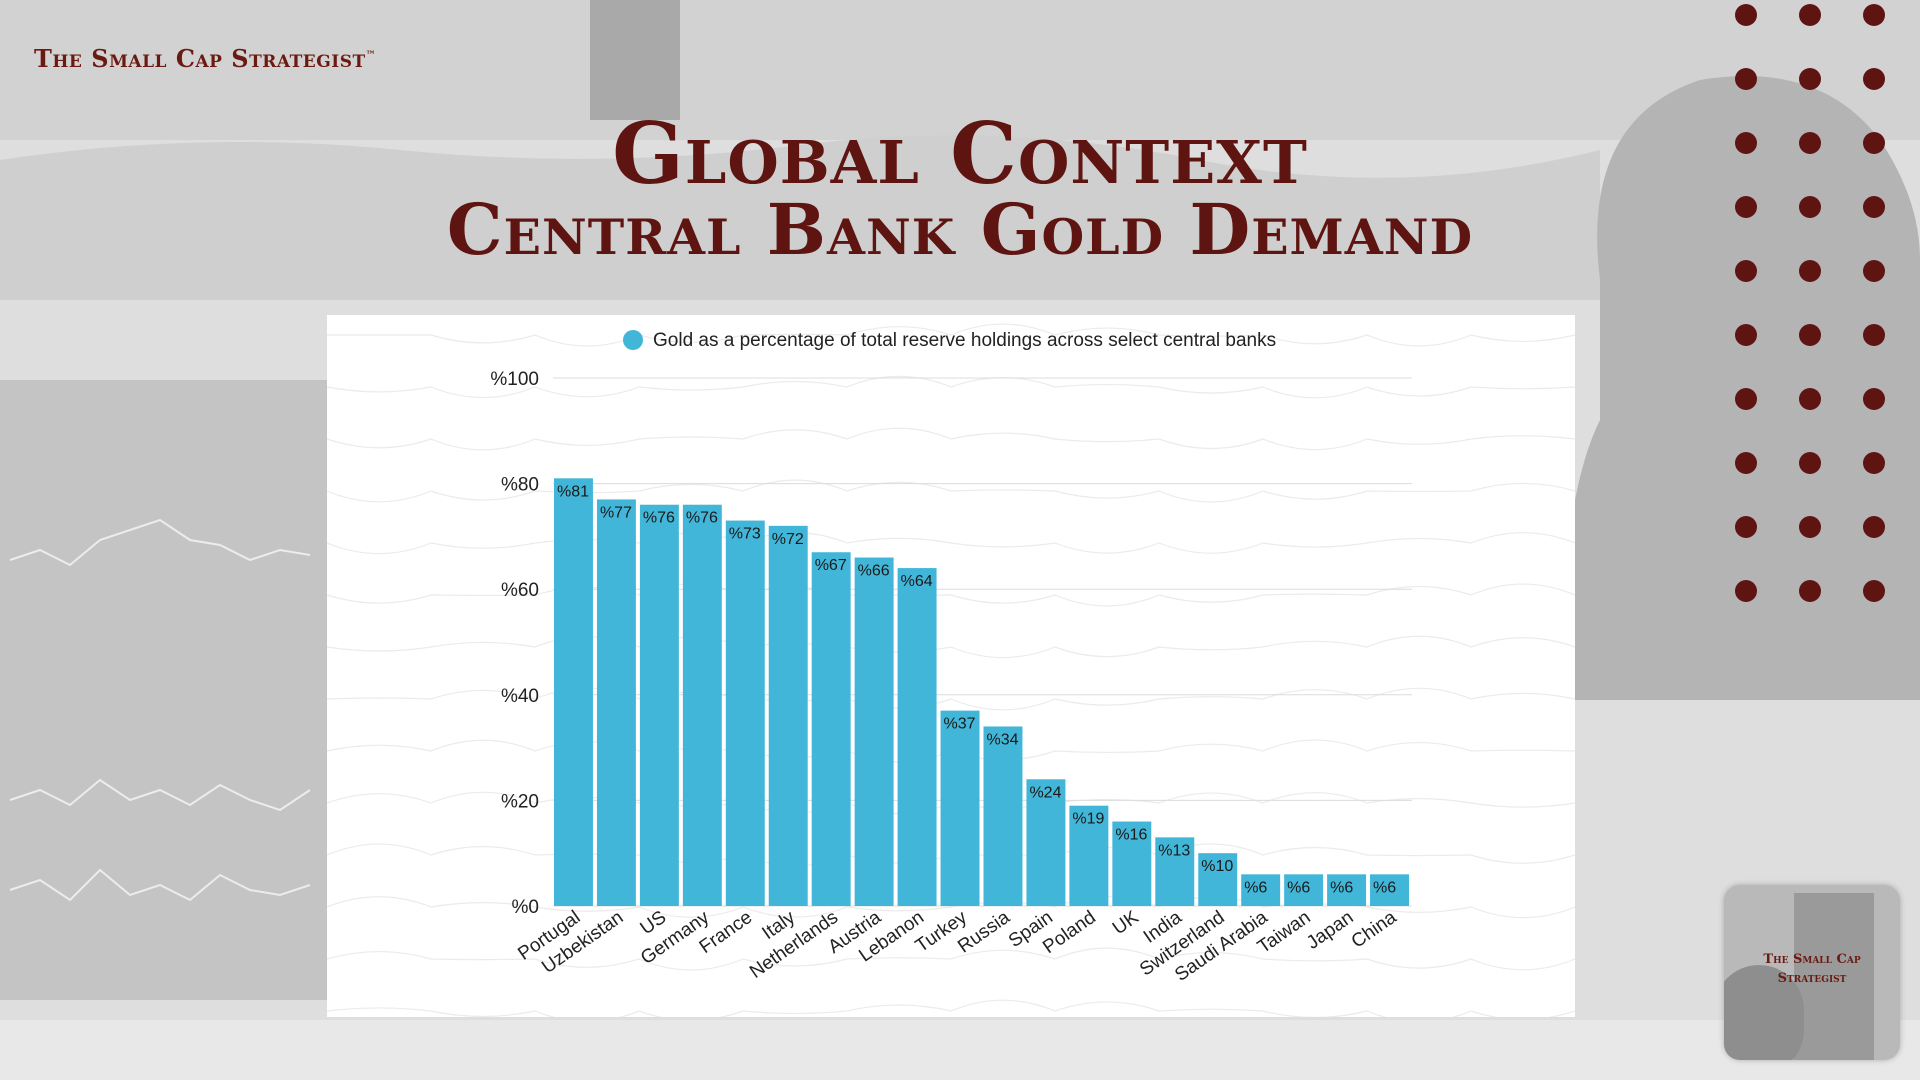 The image size is (1920, 1080). What do you see at coordinates (960, 229) in the screenshot?
I see `page-subtitle: Central Bank Gold Demand` at bounding box center [960, 229].